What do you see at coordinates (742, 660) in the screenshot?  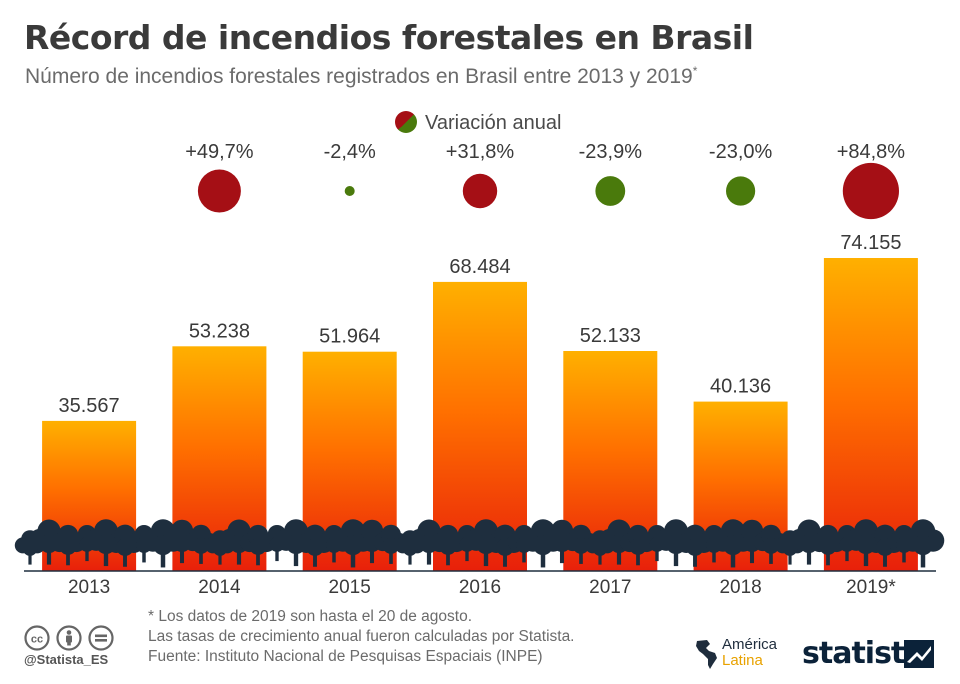 I see `partner-logo-line2: Latina` at bounding box center [742, 660].